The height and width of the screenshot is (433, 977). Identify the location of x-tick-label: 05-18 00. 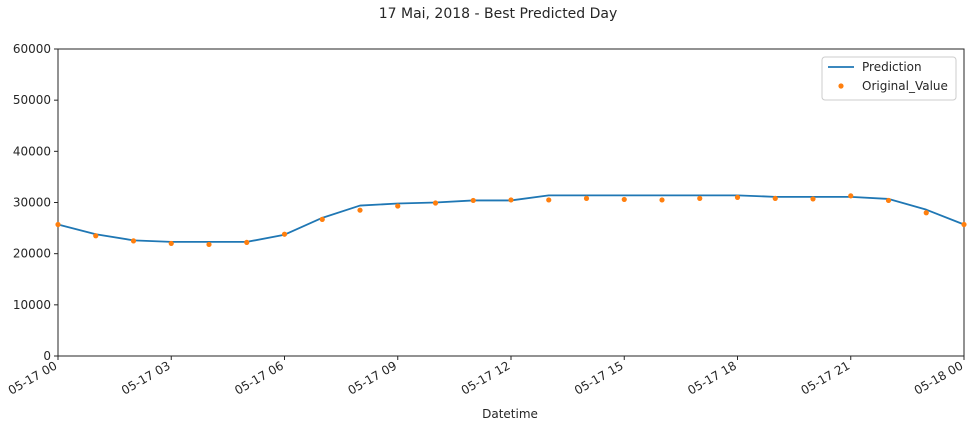
(939, 377).